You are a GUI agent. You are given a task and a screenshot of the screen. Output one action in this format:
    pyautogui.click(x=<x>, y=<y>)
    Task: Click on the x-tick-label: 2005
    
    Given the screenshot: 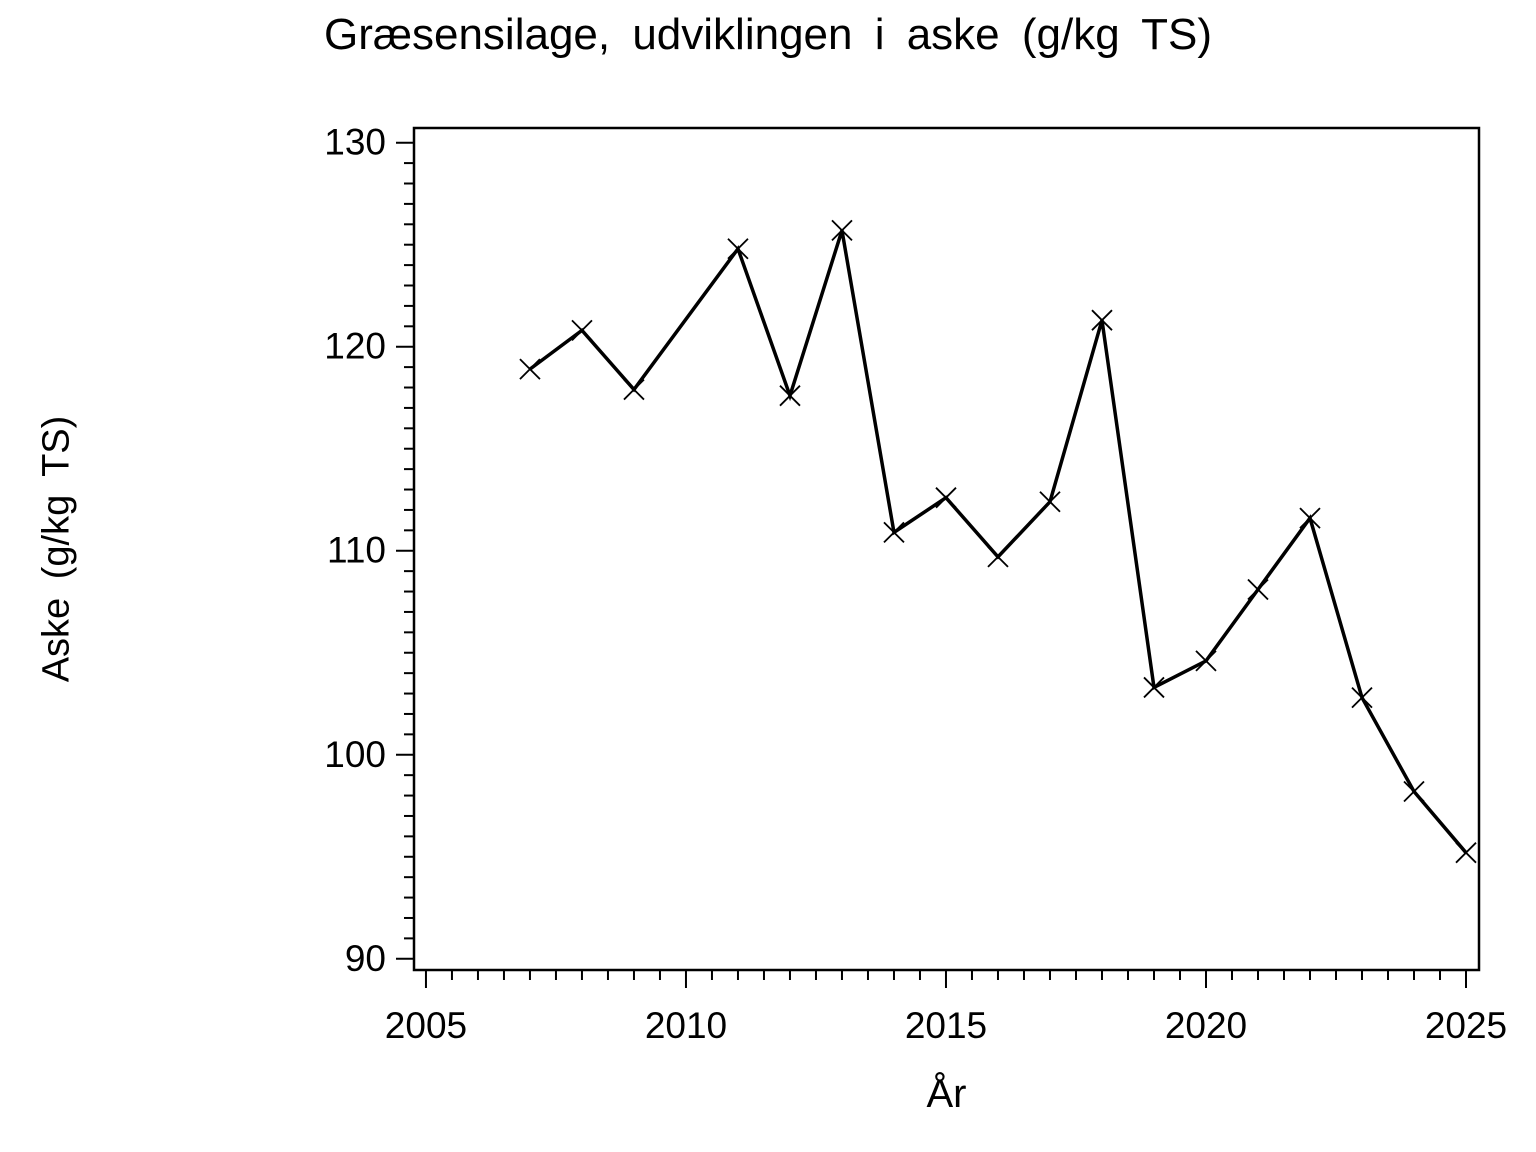 What is the action you would take?
    pyautogui.click(x=426, y=1025)
    